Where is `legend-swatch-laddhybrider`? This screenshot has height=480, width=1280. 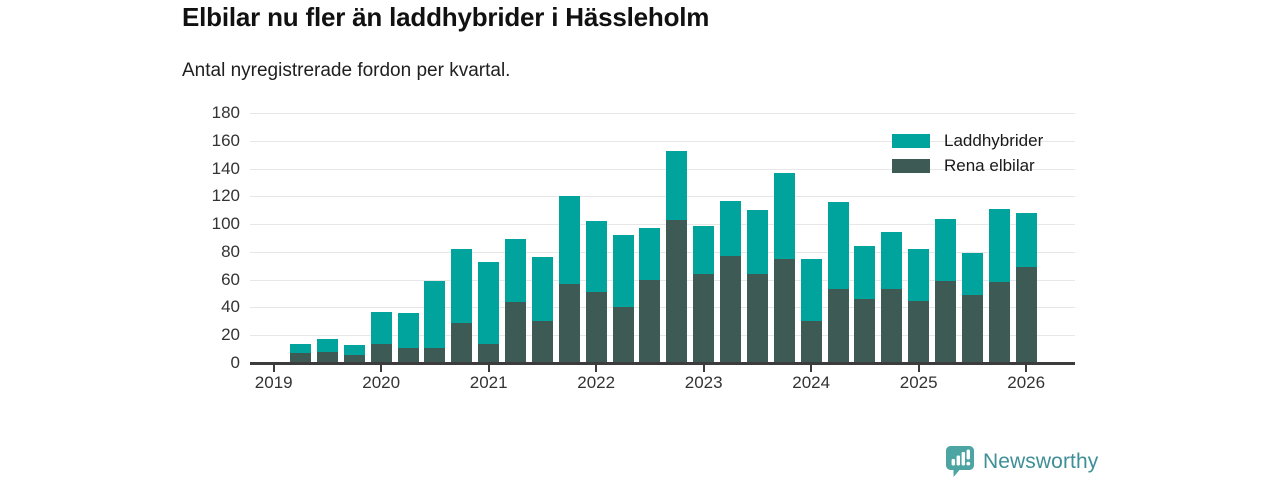
legend-swatch-laddhybrider is located at coordinates (911, 141).